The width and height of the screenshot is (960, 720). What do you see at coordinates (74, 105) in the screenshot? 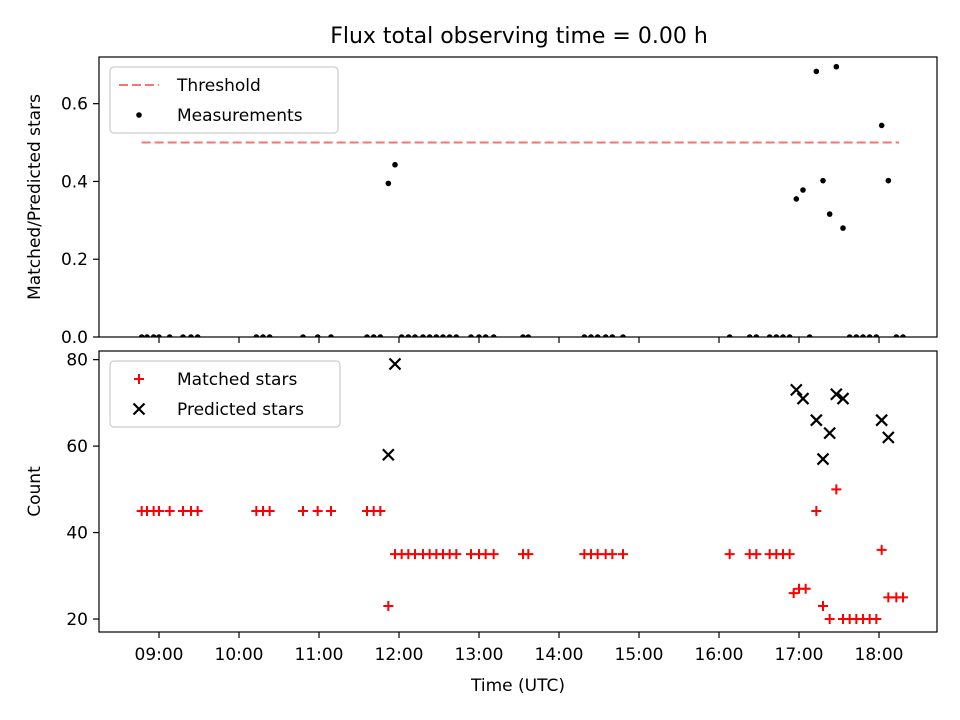
I see `y-tick-label: 0.6` at bounding box center [74, 105].